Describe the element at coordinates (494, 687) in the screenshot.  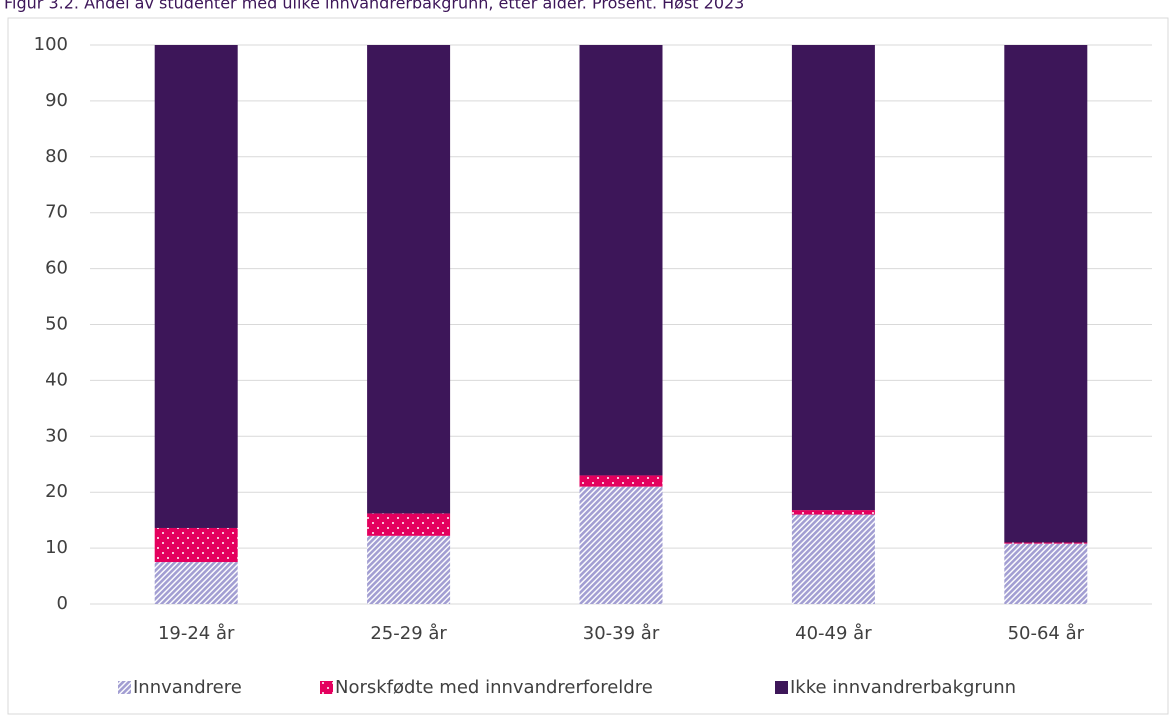
I see `legend-label: Norskfødte med innvandrerforeldre` at that location.